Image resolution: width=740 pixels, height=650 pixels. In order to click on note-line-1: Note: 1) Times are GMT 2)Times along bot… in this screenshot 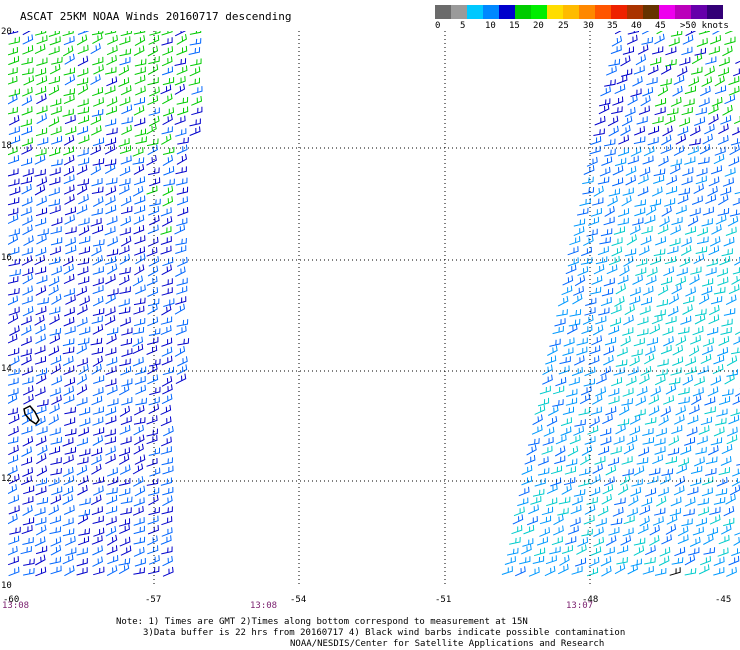, I will do `click(322, 622)`.